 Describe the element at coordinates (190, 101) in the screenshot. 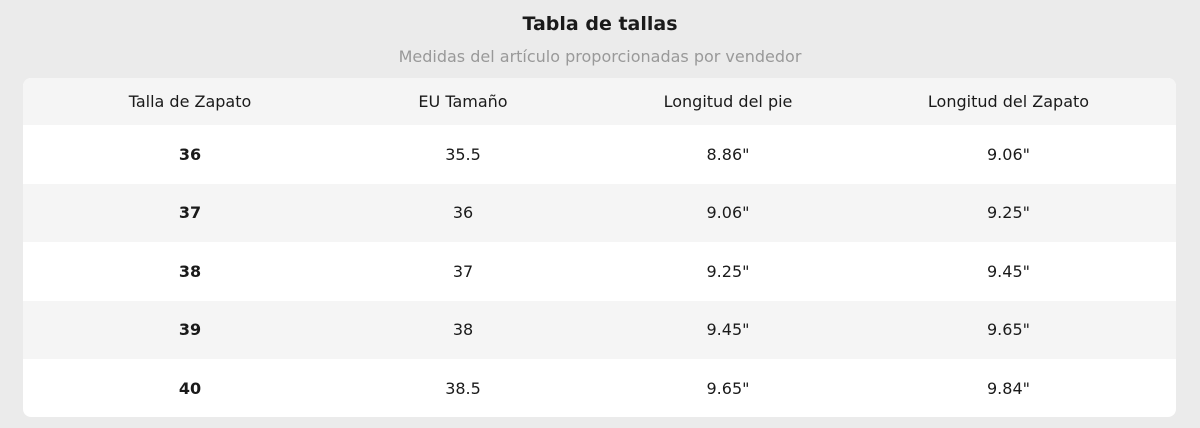

I see `column-header: Talla de Zapato` at that location.